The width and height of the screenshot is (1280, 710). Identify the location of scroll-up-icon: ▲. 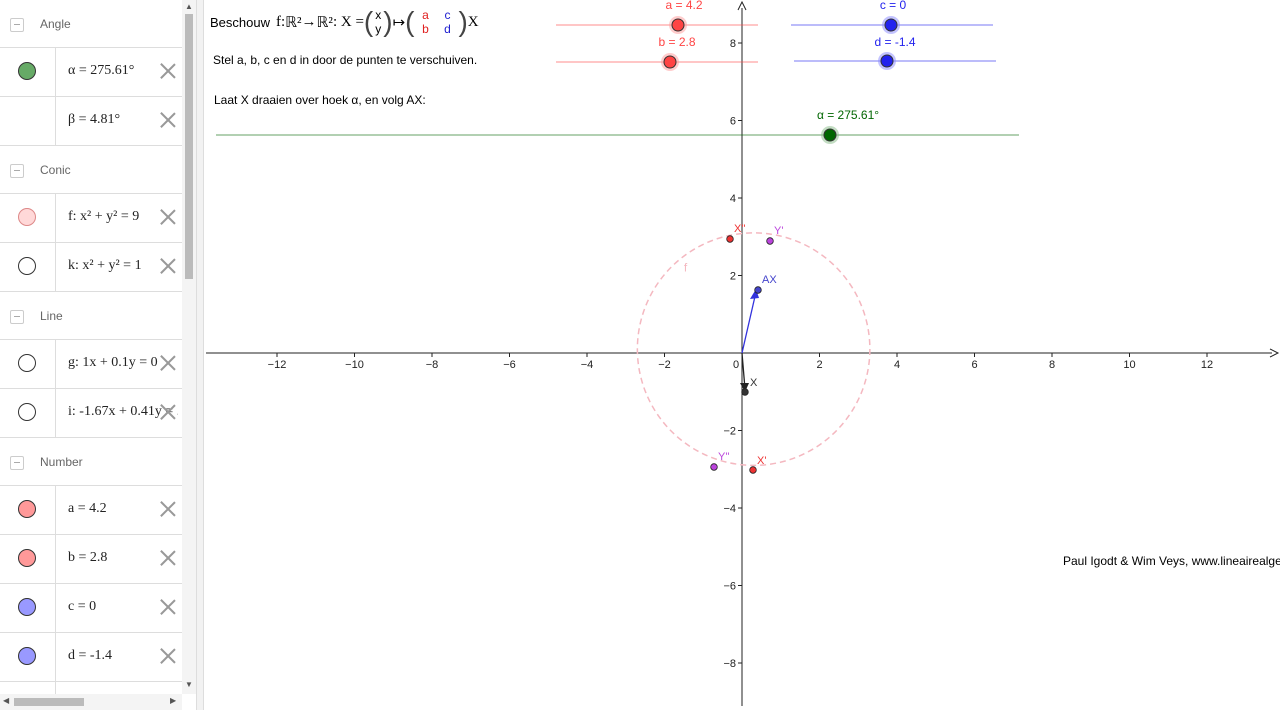
(189, 6).